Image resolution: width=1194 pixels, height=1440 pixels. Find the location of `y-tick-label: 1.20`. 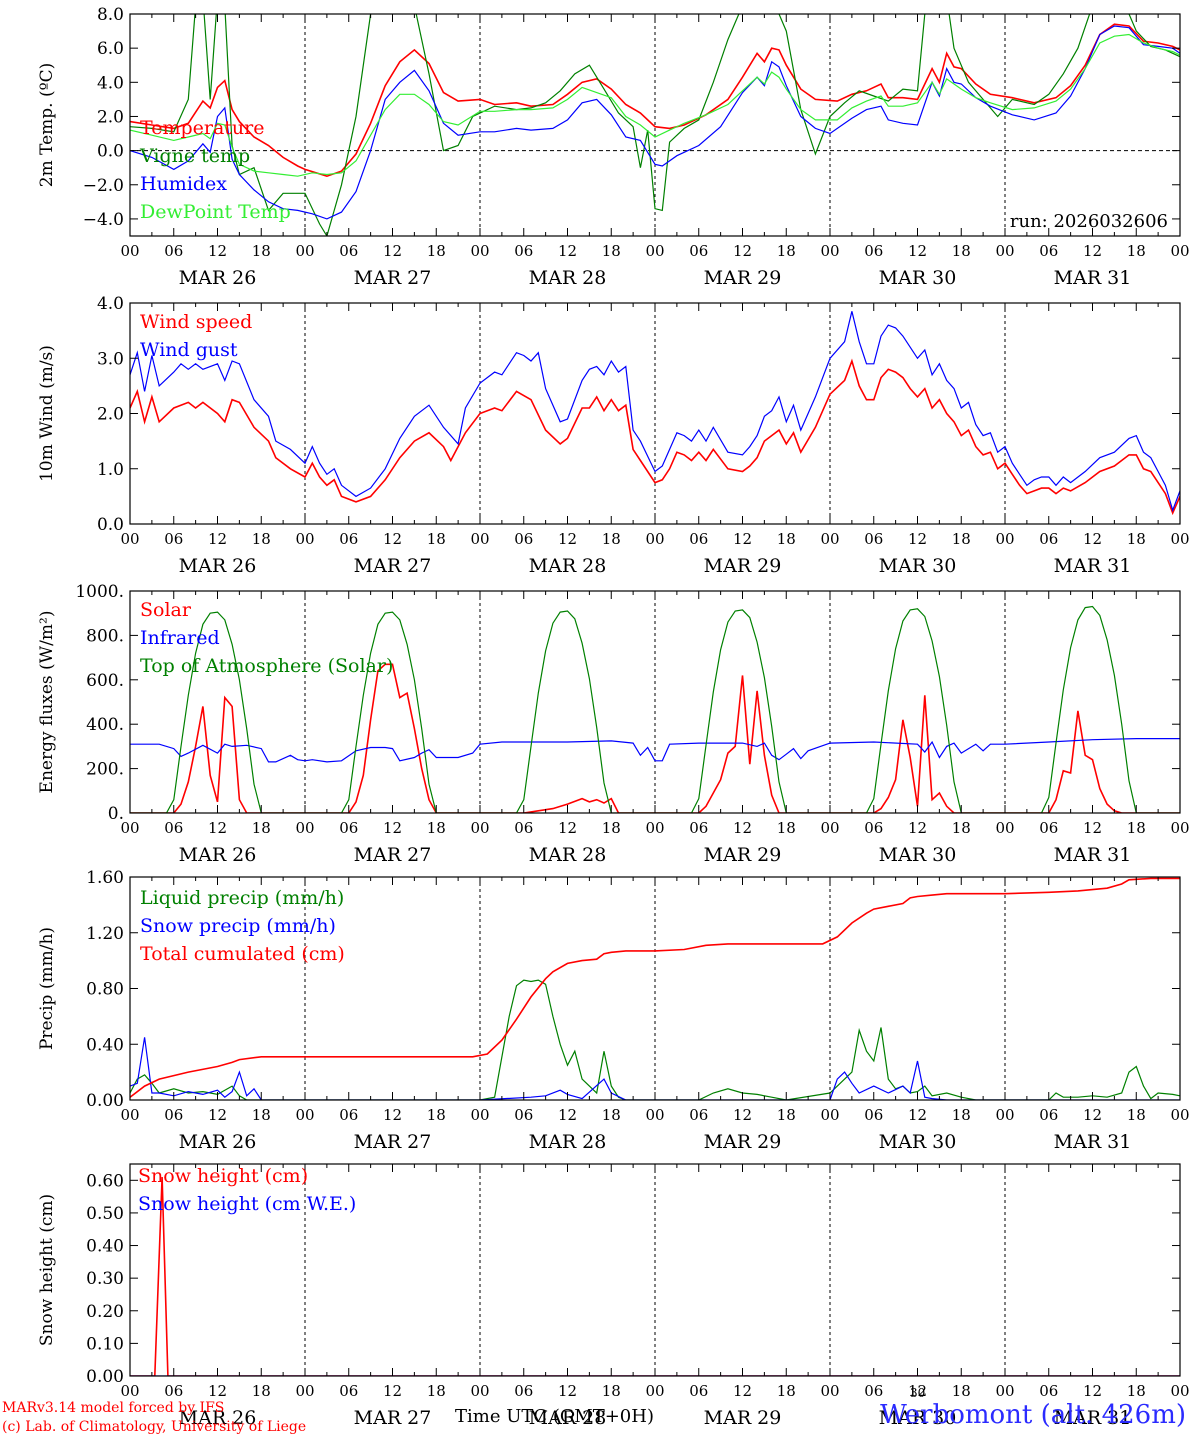

y-tick-label: 1.20 is located at coordinates (105, 934).